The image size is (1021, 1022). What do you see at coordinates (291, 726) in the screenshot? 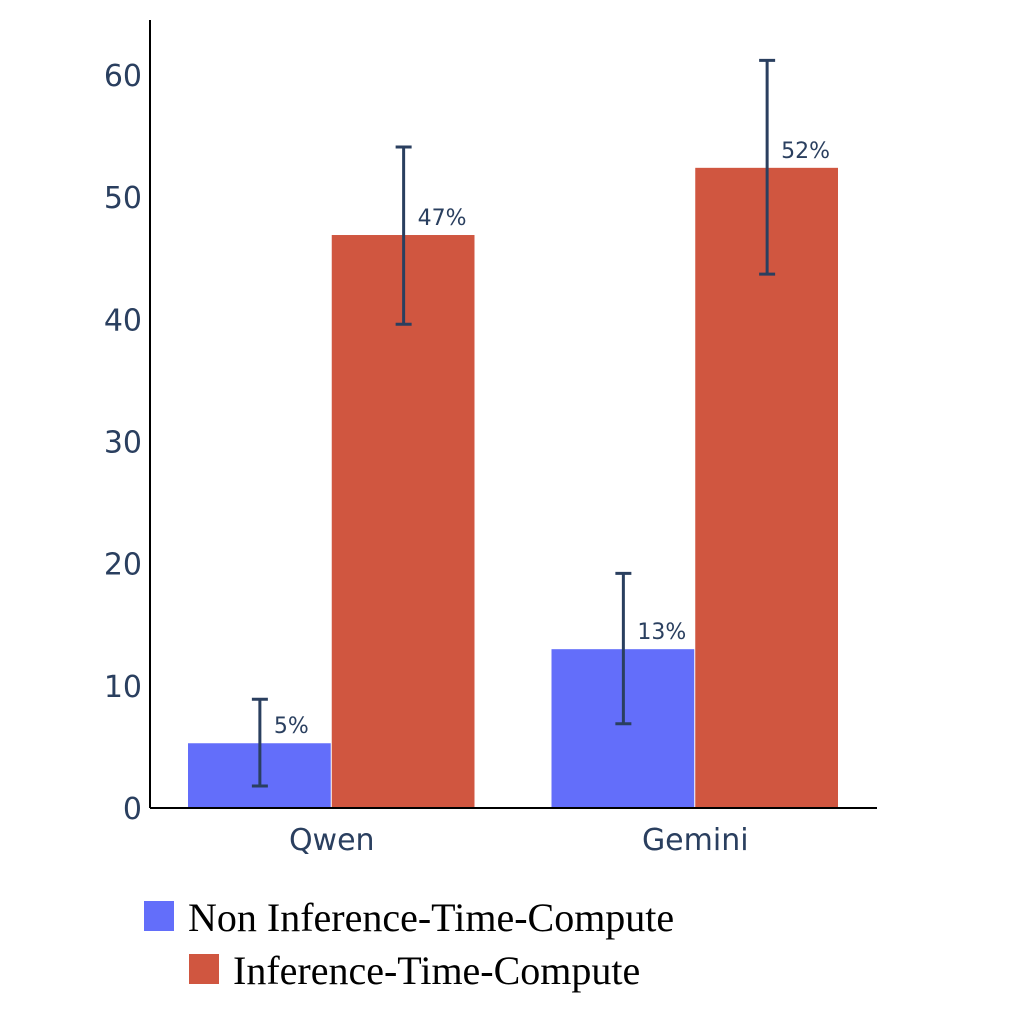
I see `data-label-qwen-series-0: 5%` at bounding box center [291, 726].